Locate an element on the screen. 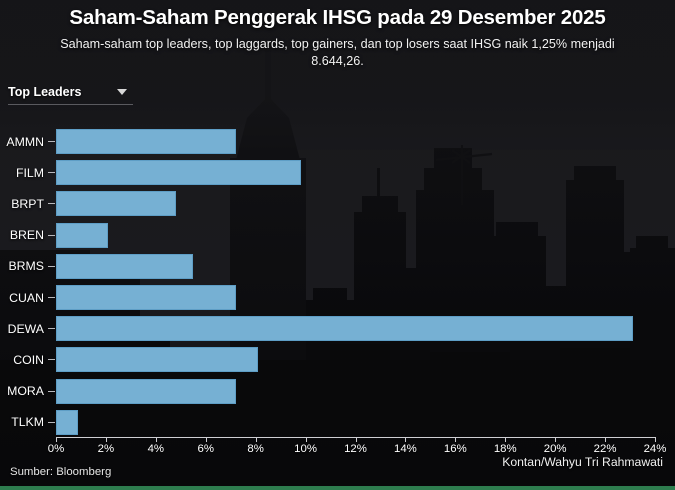  bar-brms is located at coordinates (125, 266).